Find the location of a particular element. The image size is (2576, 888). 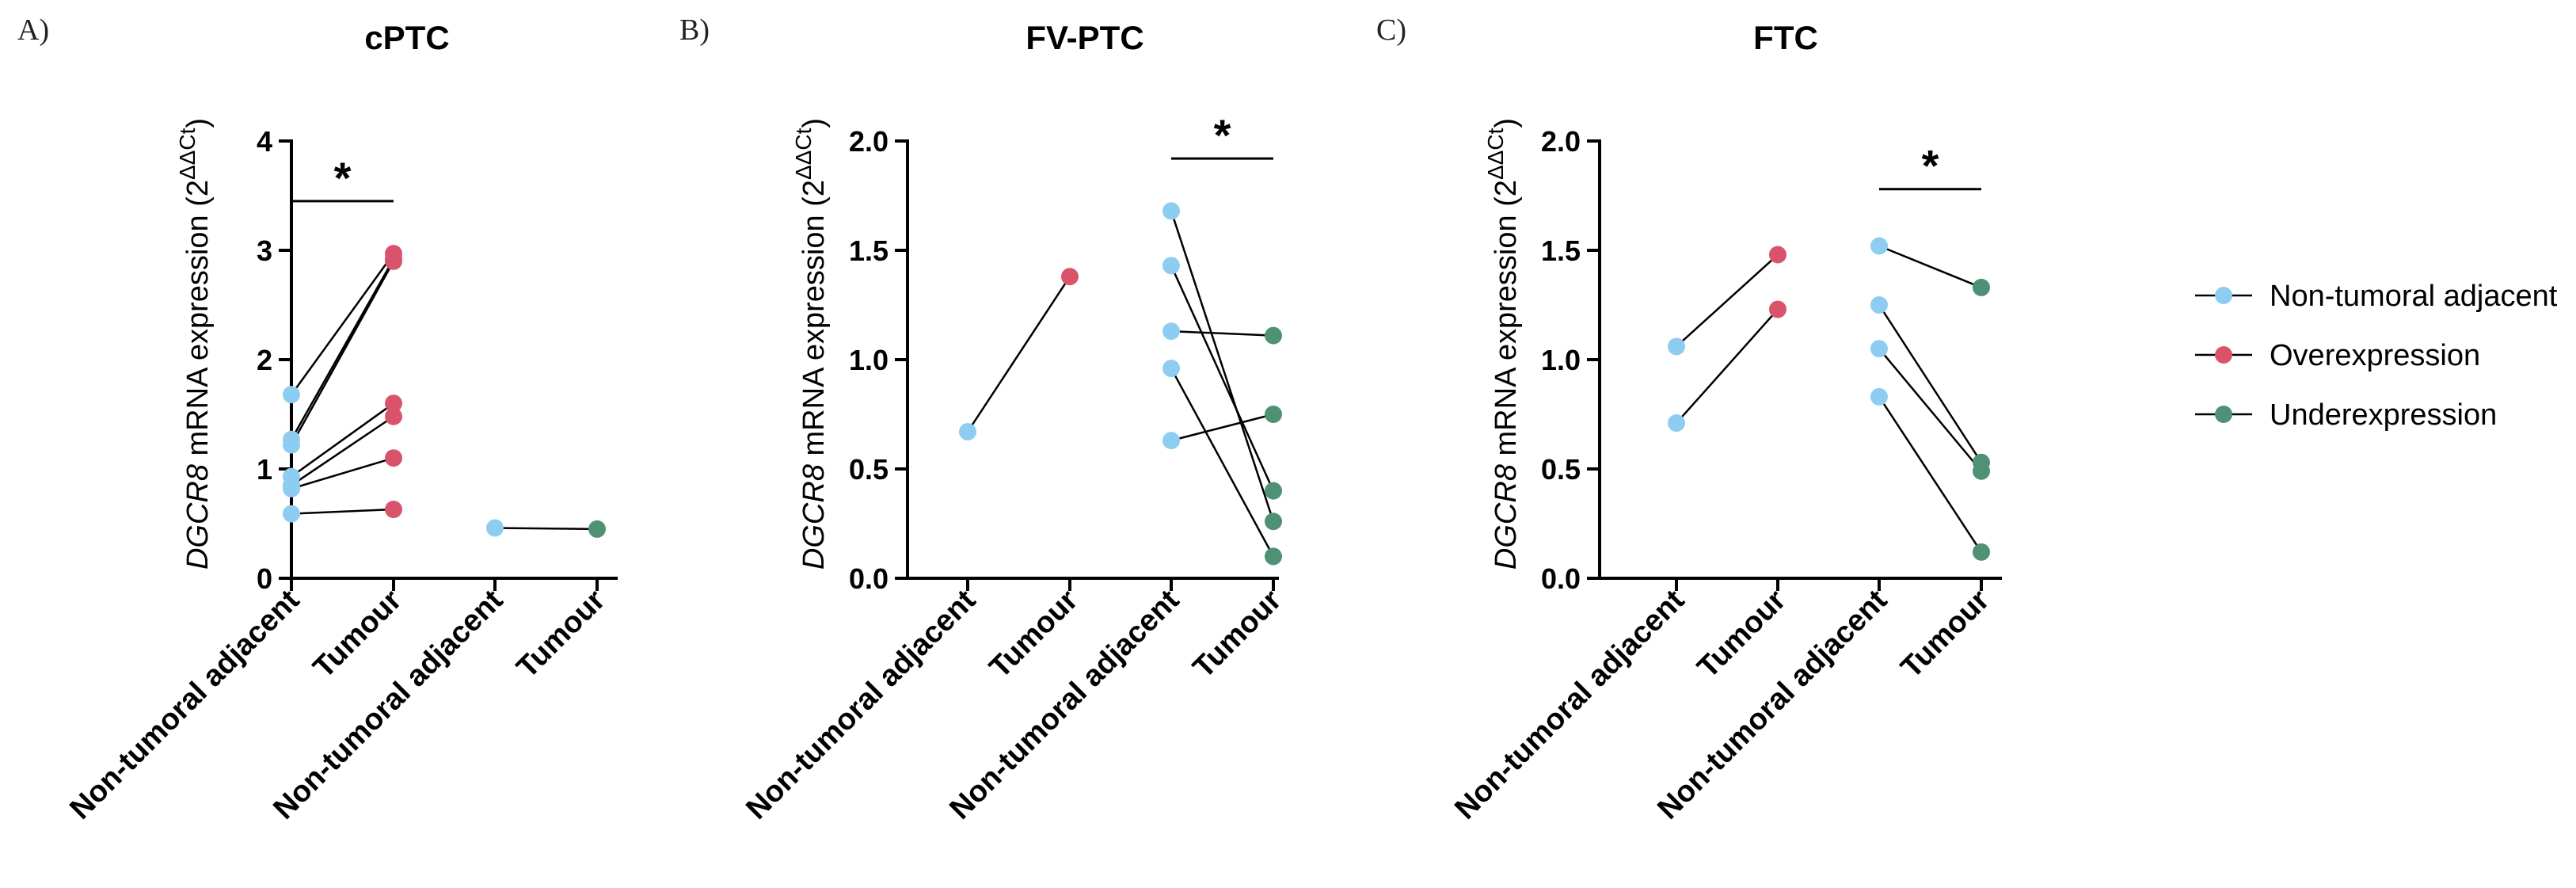

y-tick-label: 1.0 is located at coordinates (1561, 360).